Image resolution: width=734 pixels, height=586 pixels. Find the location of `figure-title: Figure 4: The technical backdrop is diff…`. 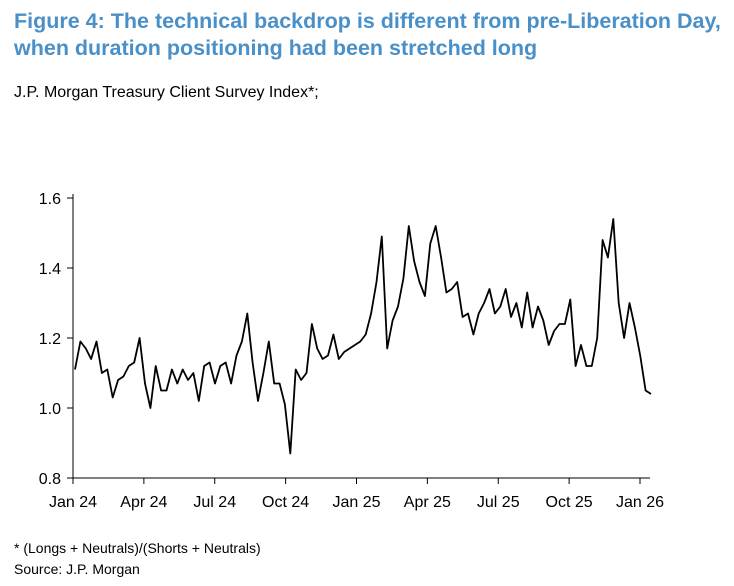

figure-title: Figure 4: The technical backdrop is diff… is located at coordinates (369, 35).